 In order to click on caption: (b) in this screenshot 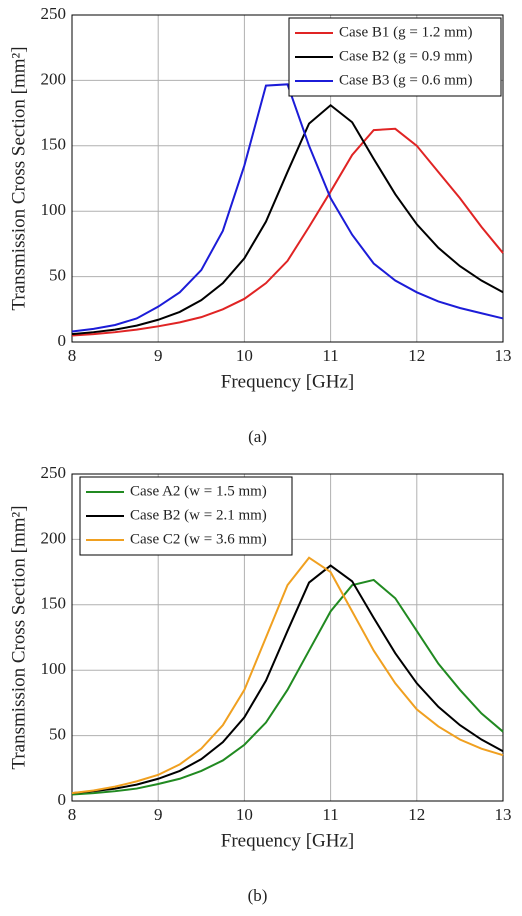, I will do `click(258, 895)`.